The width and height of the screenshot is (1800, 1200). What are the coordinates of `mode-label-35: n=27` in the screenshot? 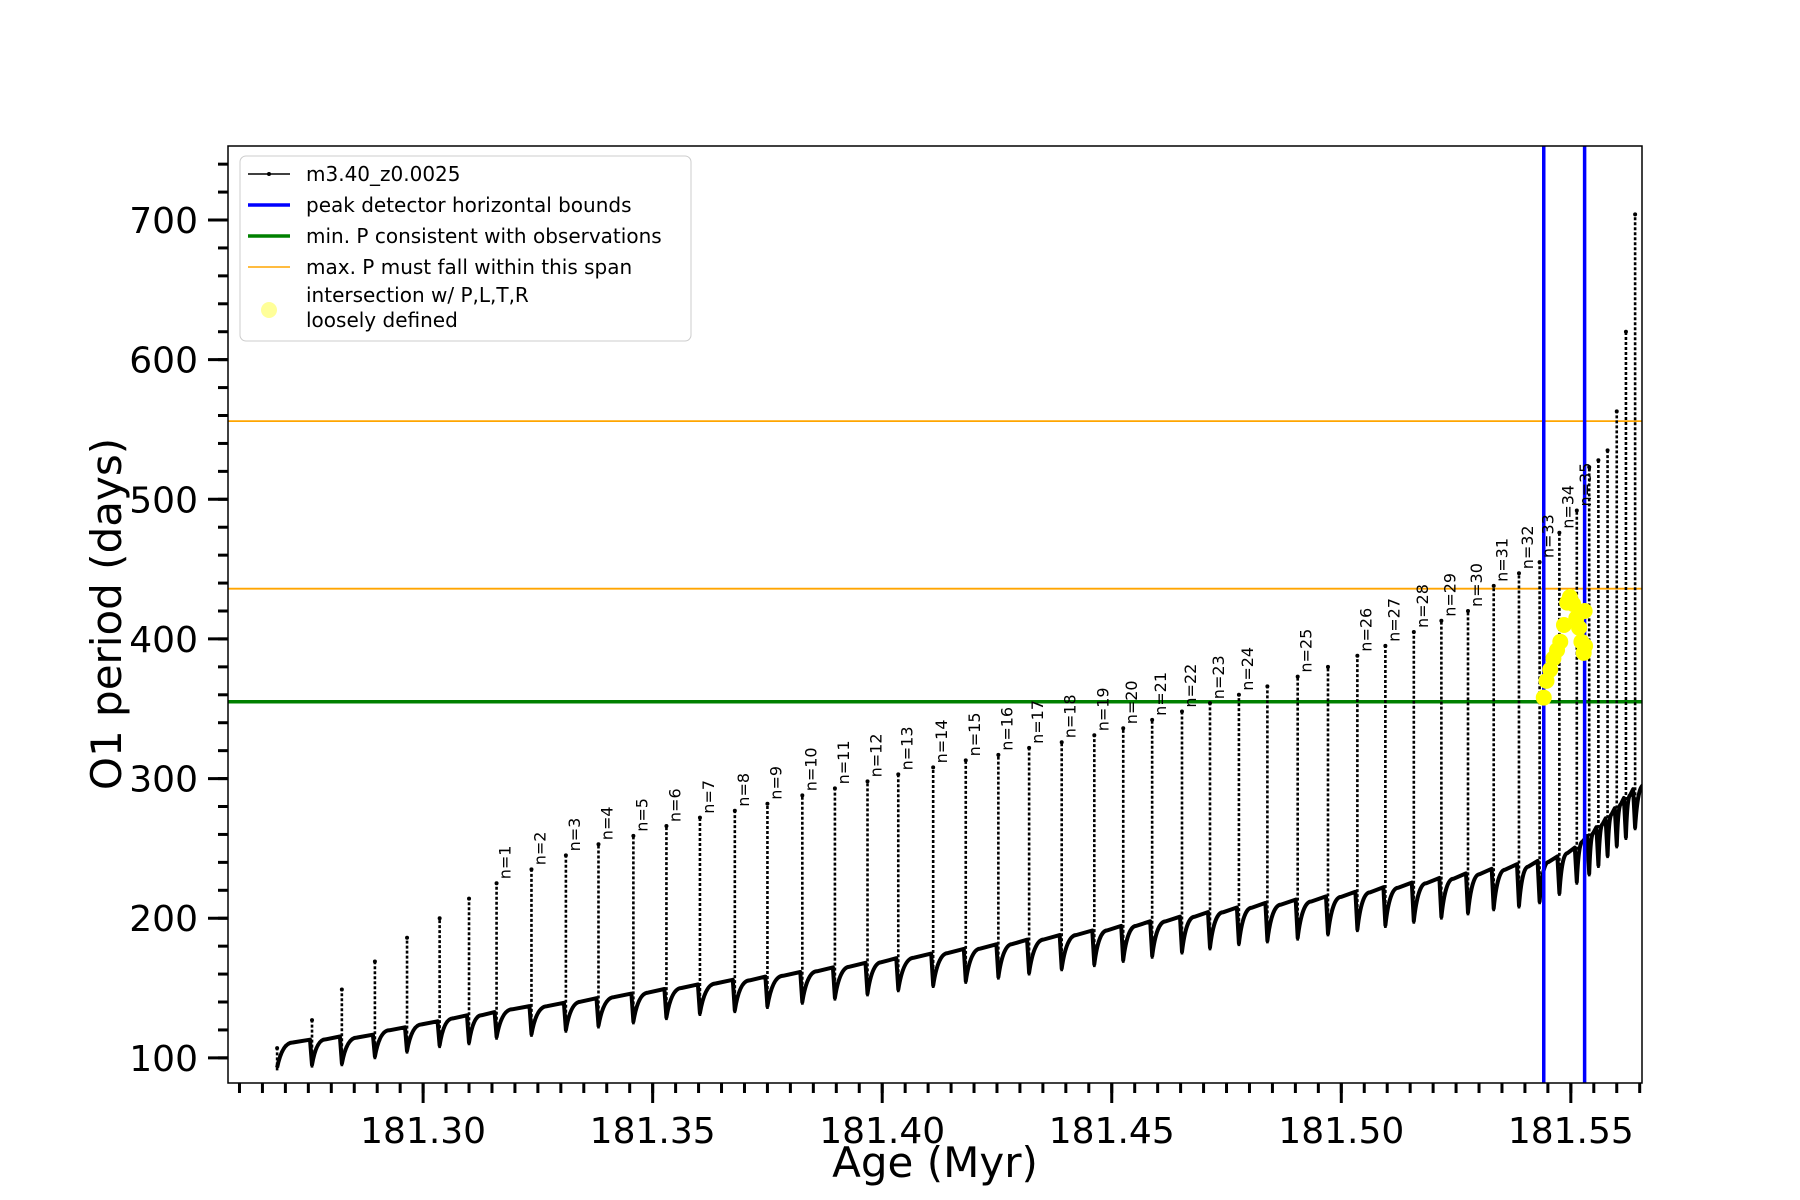 It's located at (1393, 620).